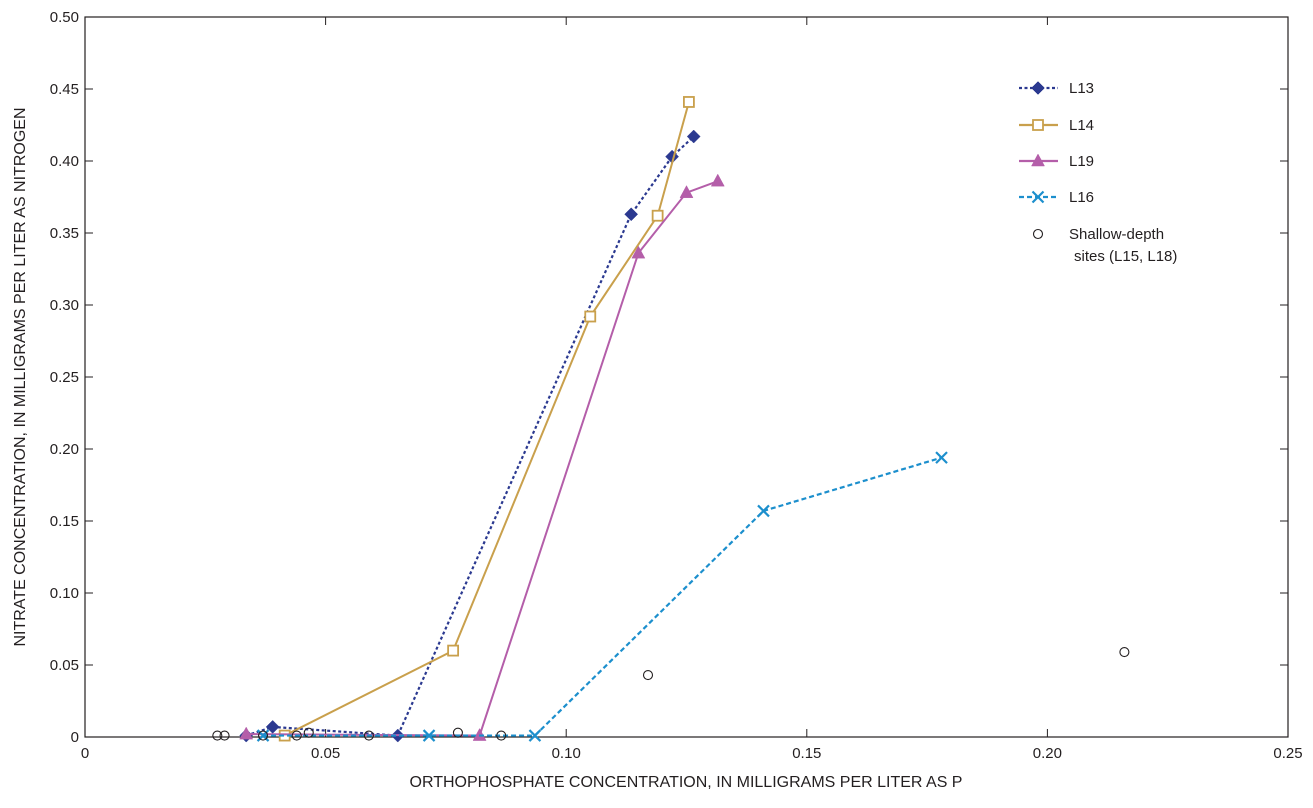  I want to click on y-tick-label: 0.45, so click(64, 89).